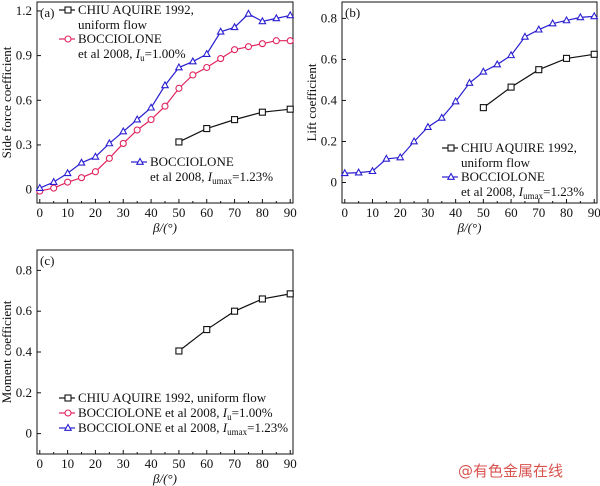 The image size is (600, 486). What do you see at coordinates (164, 478) in the screenshot?
I see `x-axis-label: β/(°)` at bounding box center [164, 478].